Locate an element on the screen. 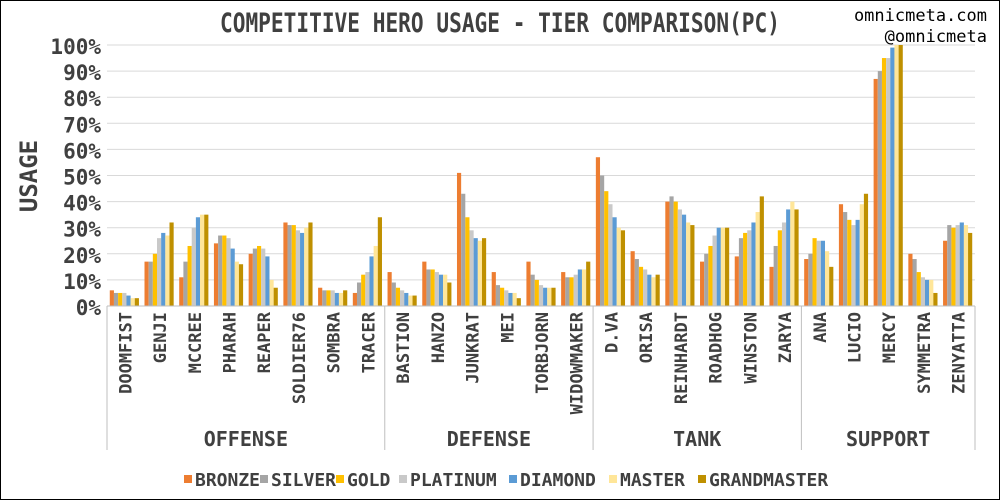 The height and width of the screenshot is (500, 1000). x-tick-label: ZENYATTA is located at coordinates (960, 353).